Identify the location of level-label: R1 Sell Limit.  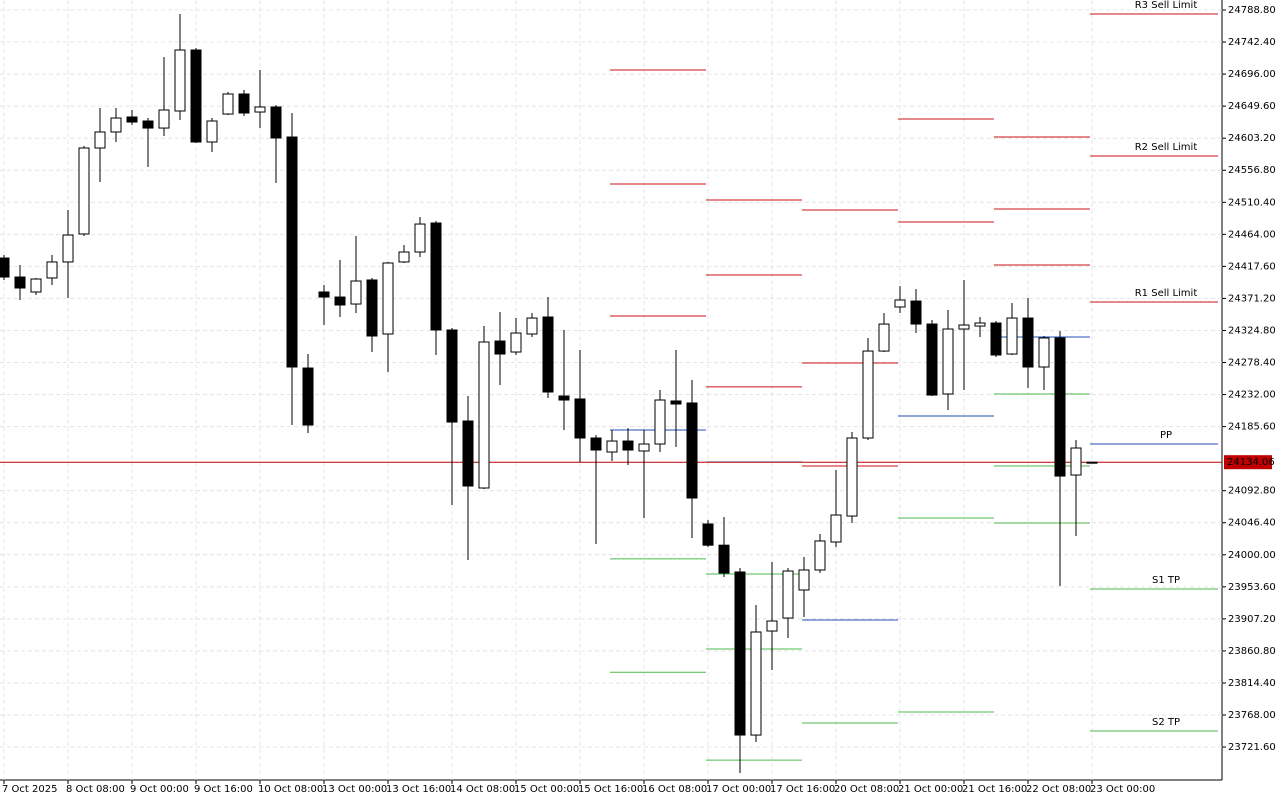
(1166, 293).